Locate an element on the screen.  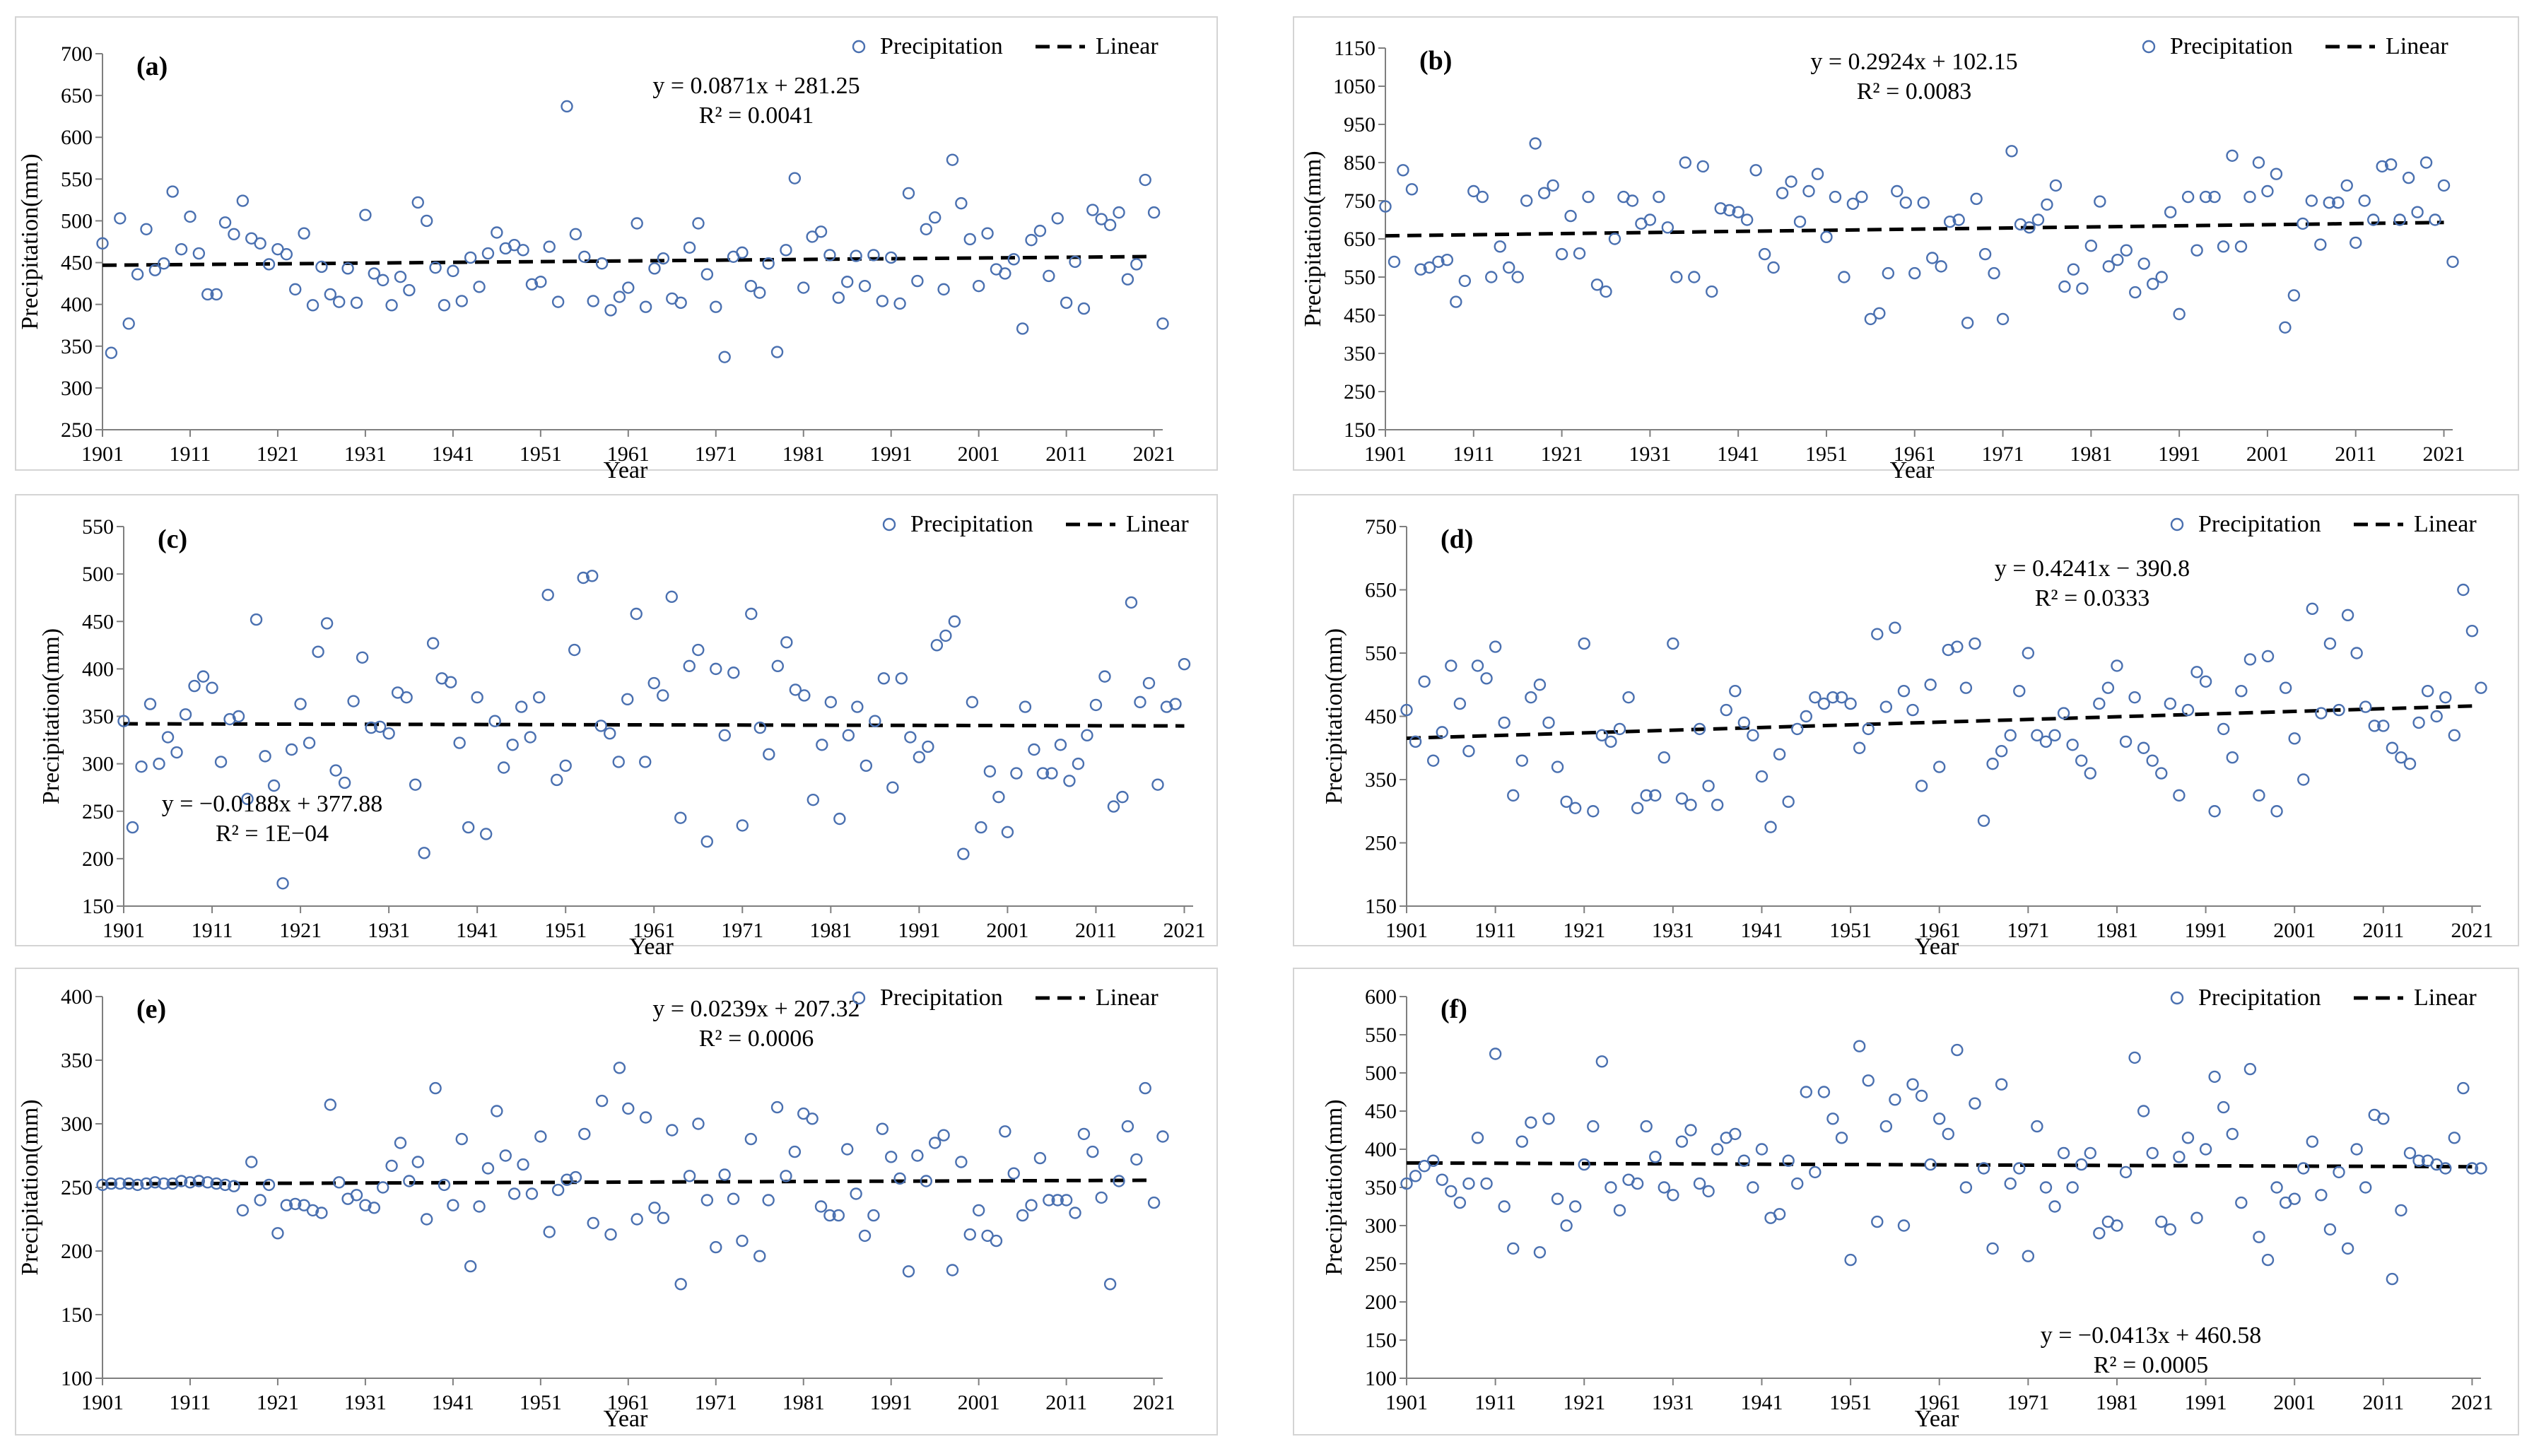
y-tick-label: 350 is located at coordinates (77, 1060).